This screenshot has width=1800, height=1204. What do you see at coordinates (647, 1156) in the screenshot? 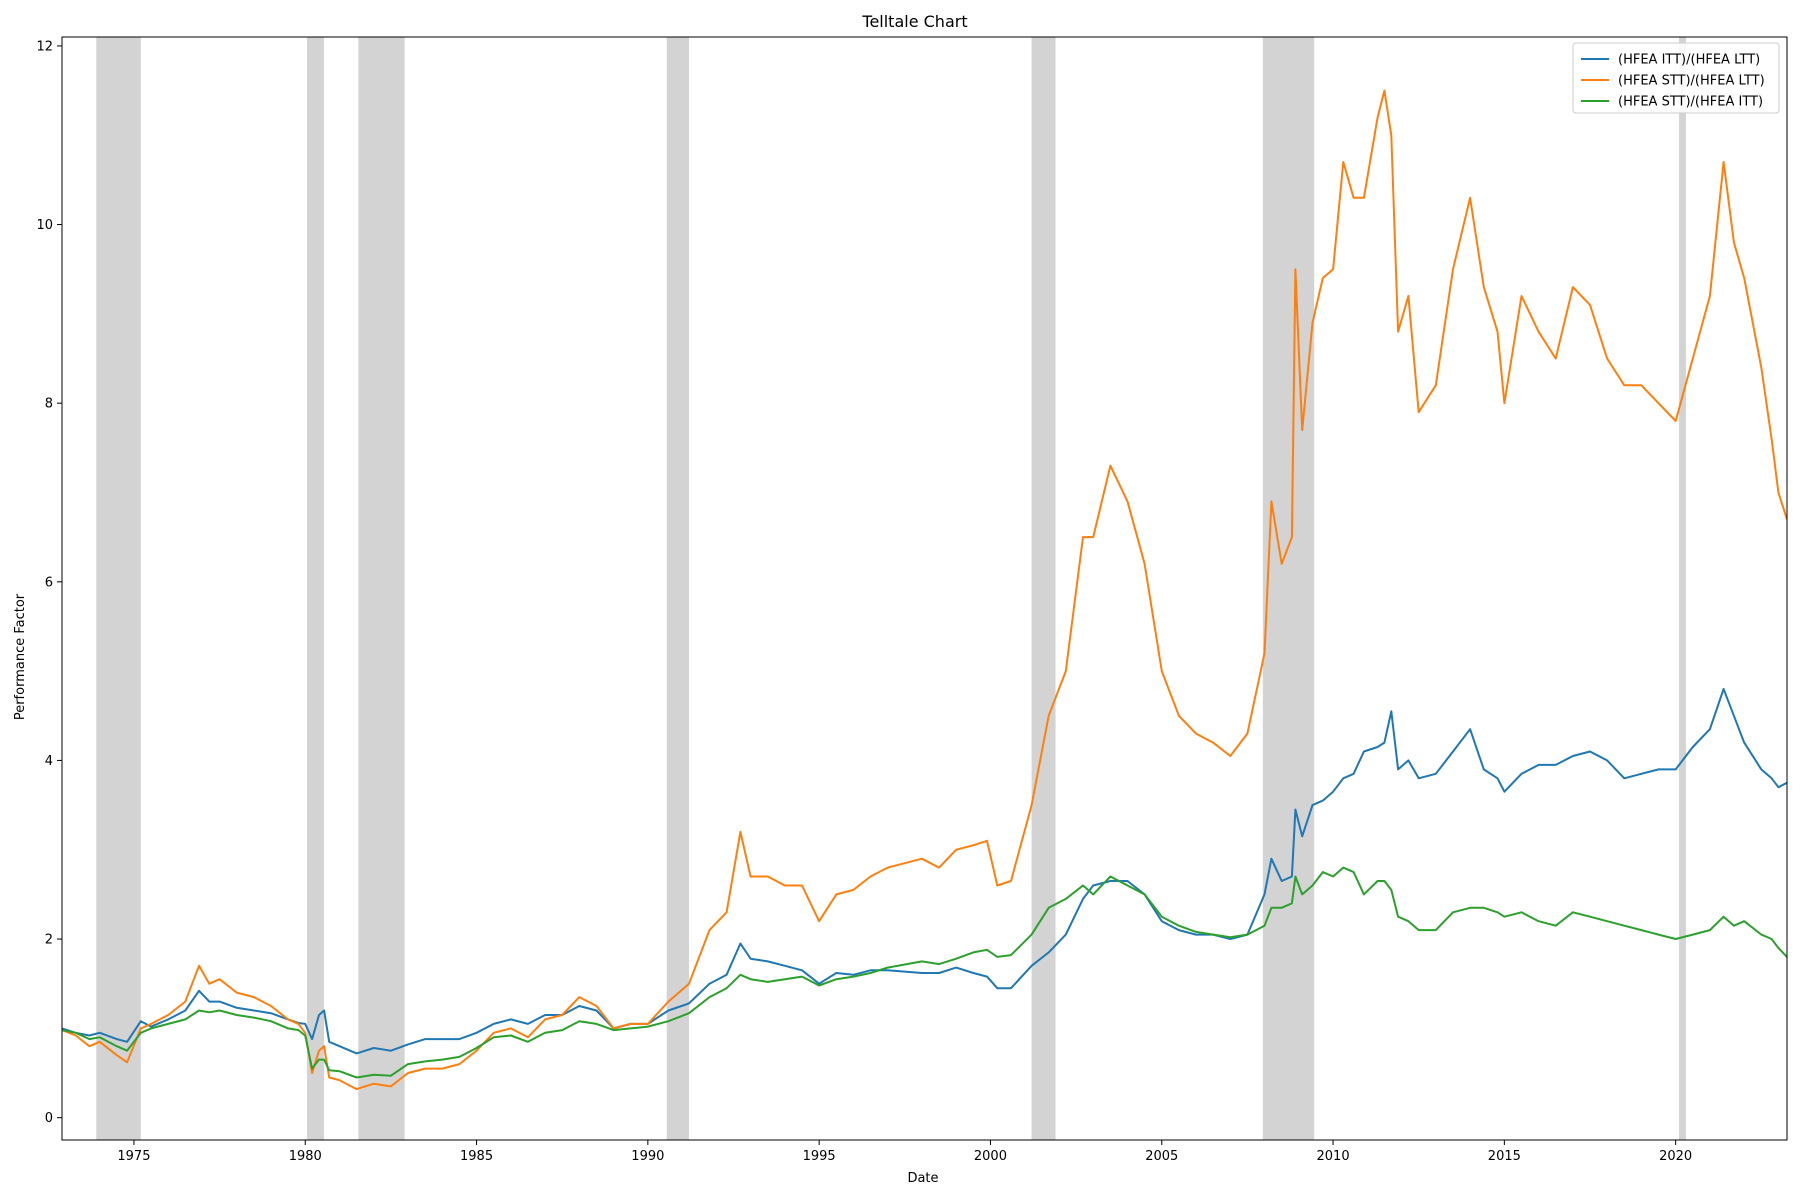
I see `x-tick-label: 1990` at bounding box center [647, 1156].